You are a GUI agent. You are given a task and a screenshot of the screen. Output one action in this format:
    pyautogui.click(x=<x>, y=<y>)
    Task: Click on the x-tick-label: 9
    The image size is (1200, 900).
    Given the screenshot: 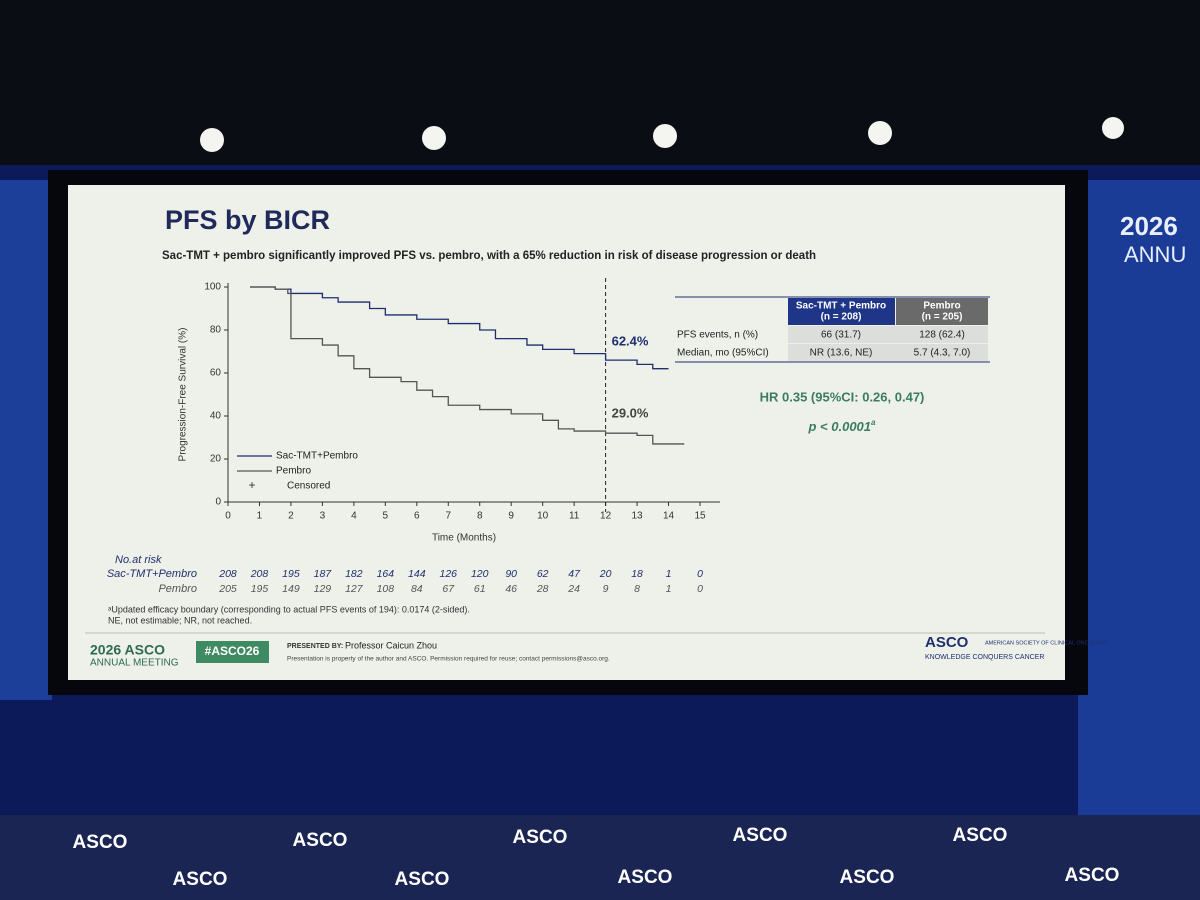 What is the action you would take?
    pyautogui.click(x=511, y=516)
    